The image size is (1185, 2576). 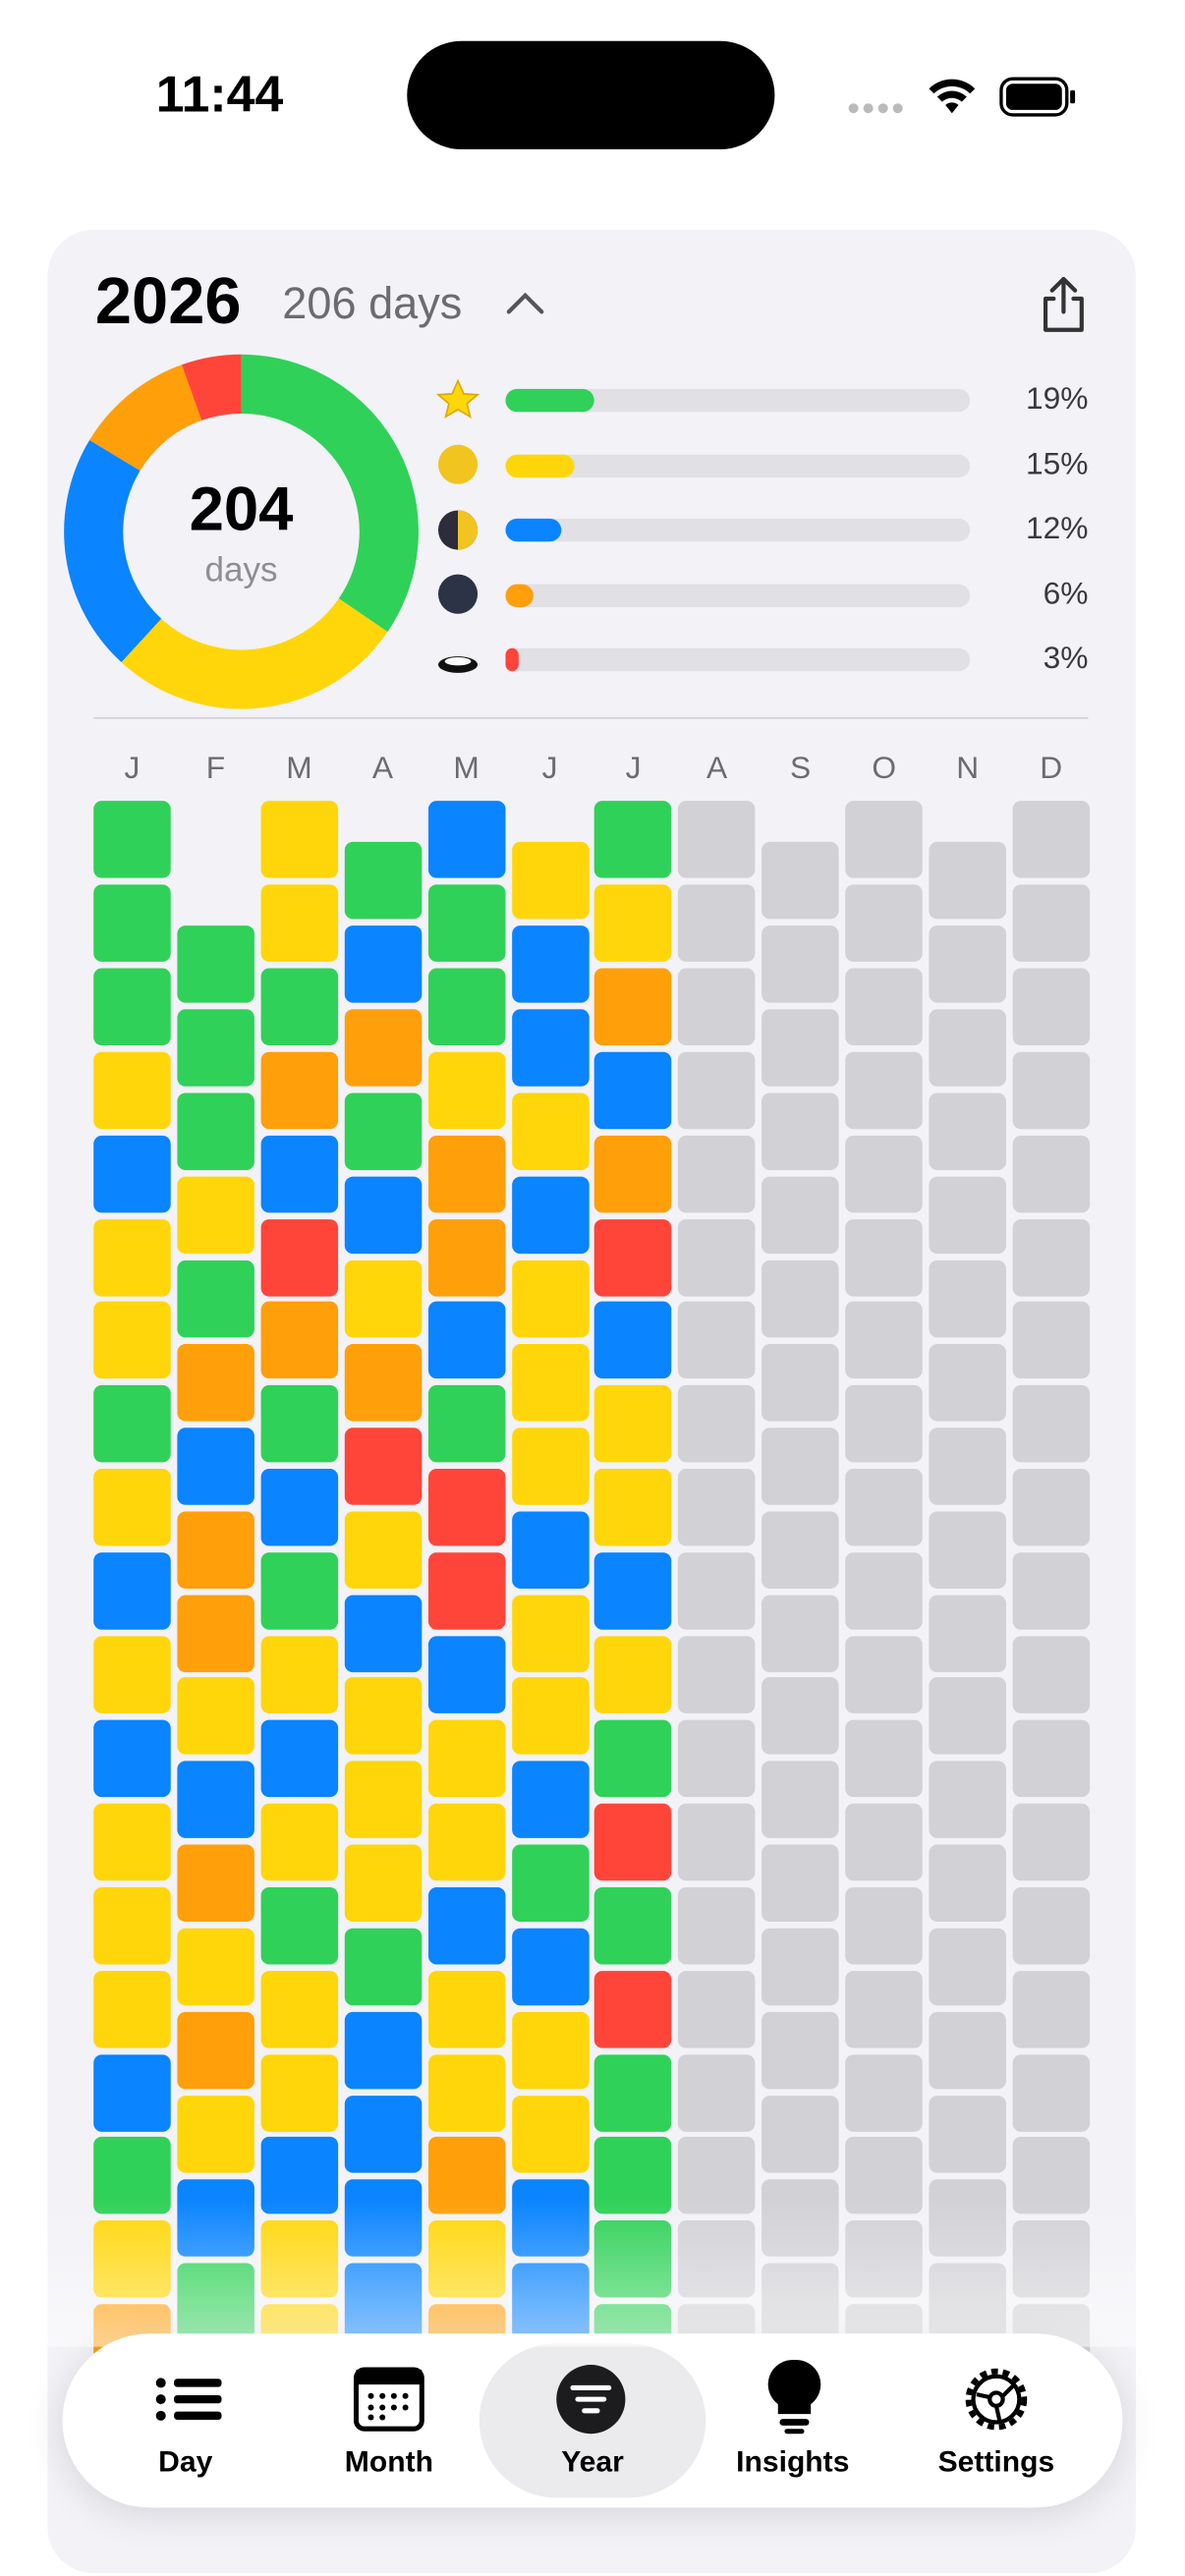 What do you see at coordinates (962, 97) in the screenshot?
I see `status-icons` at bounding box center [962, 97].